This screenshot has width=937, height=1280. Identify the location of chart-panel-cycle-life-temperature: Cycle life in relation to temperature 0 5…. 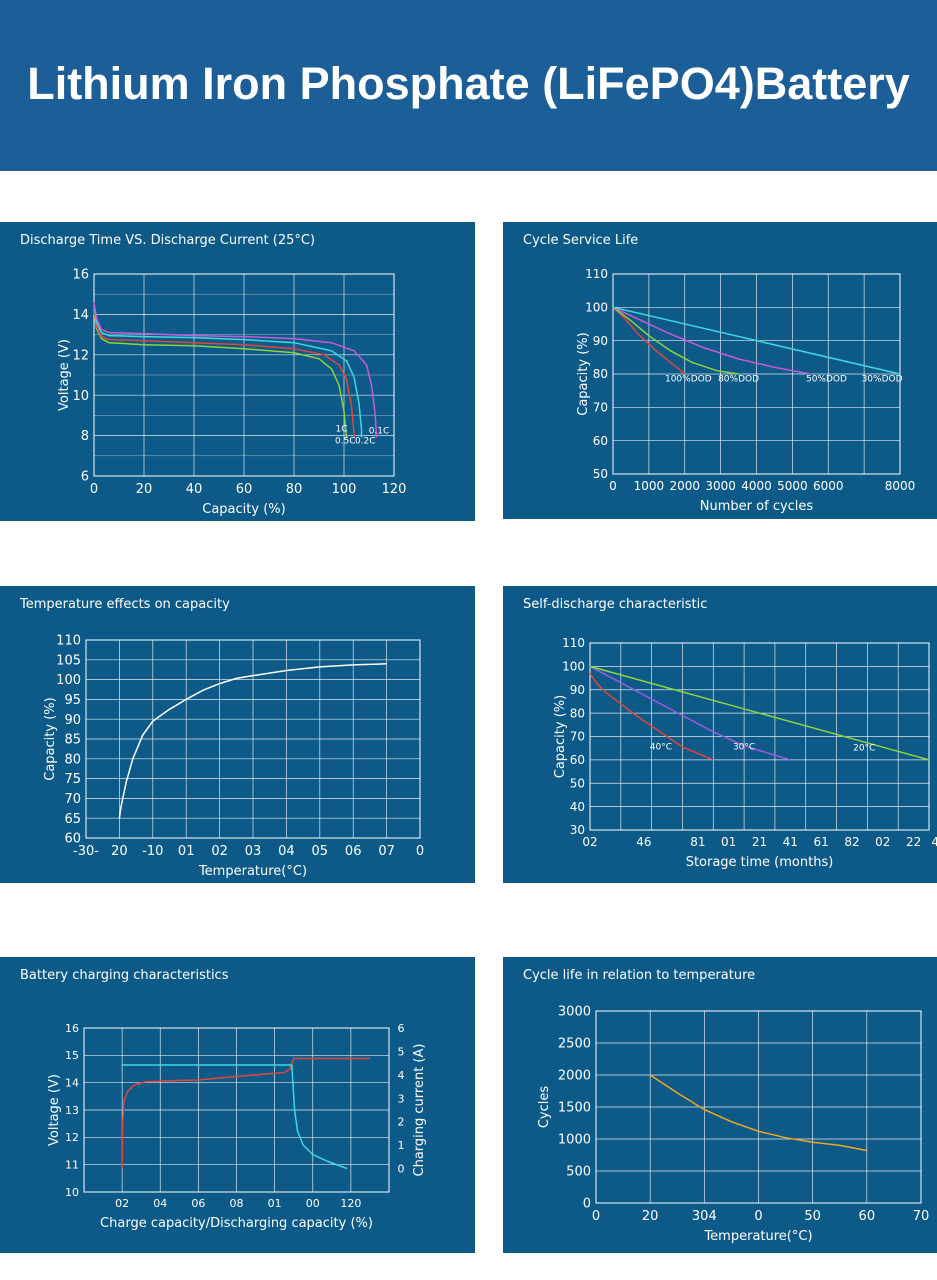
(720, 1105).